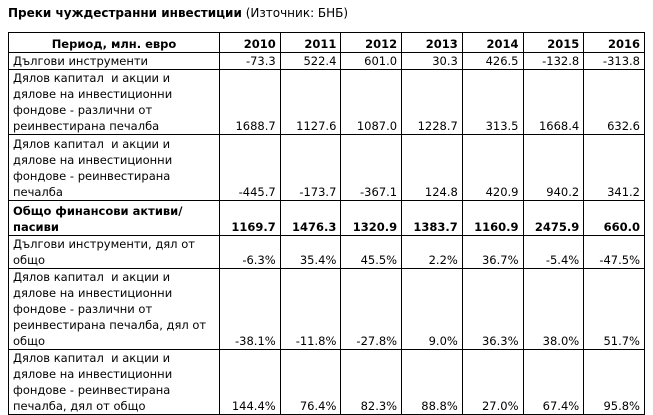  What do you see at coordinates (432, 252) in the screenshot?
I see `cell: 2.2%` at bounding box center [432, 252].